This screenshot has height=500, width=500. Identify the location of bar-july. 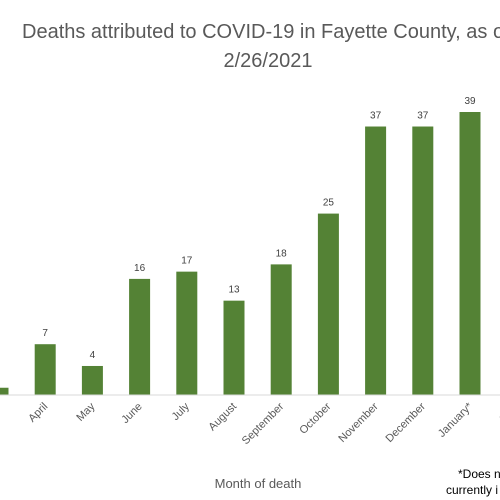
(187, 333).